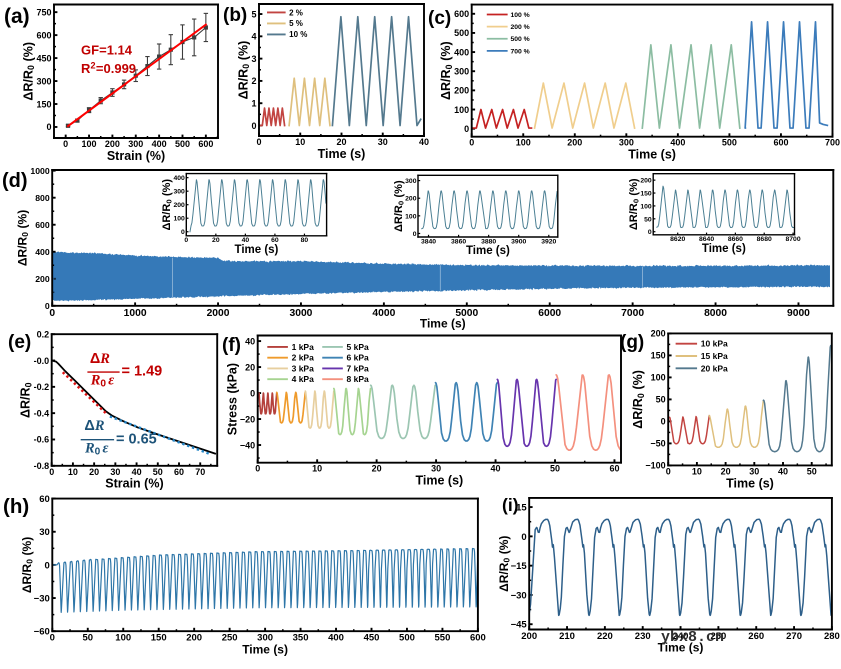 The width and height of the screenshot is (841, 669). I want to click on svg-text: 270, so click(794, 636).